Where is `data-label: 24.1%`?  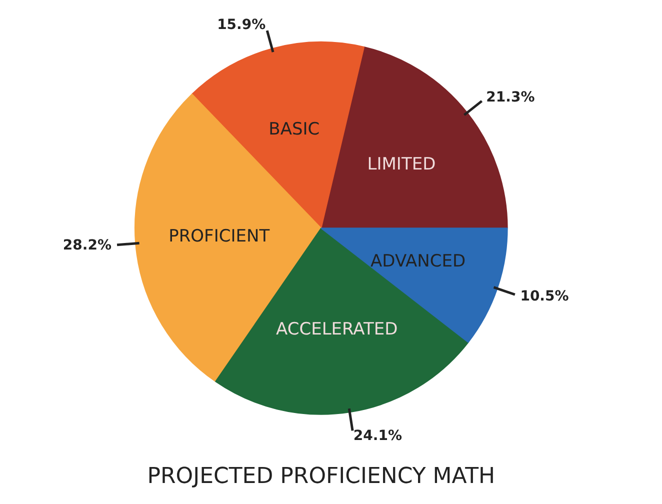 data-label: 24.1% is located at coordinates (377, 436).